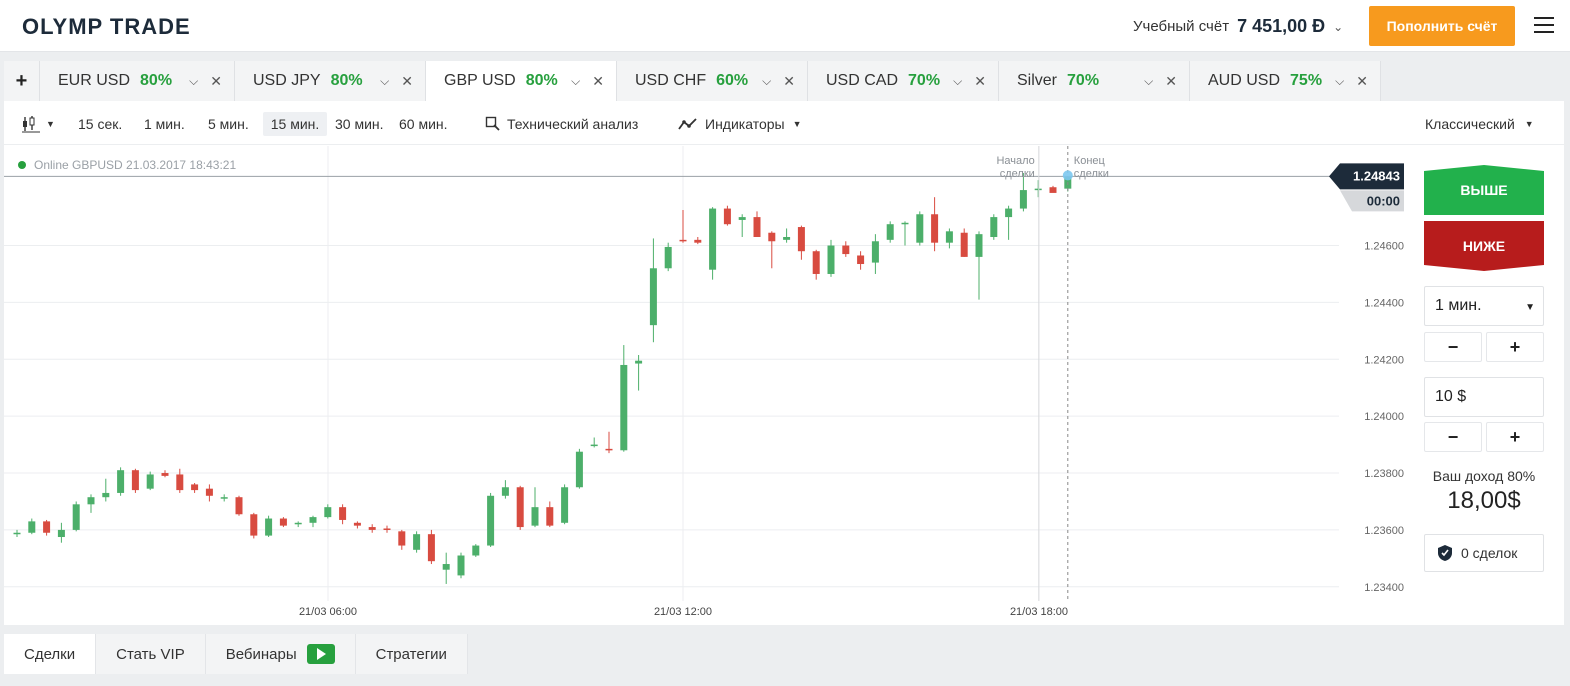 Image resolution: width=1570 pixels, height=686 pixels. What do you see at coordinates (683, 612) in the screenshot?
I see `x-tick-label: 21/03 12:00` at bounding box center [683, 612].